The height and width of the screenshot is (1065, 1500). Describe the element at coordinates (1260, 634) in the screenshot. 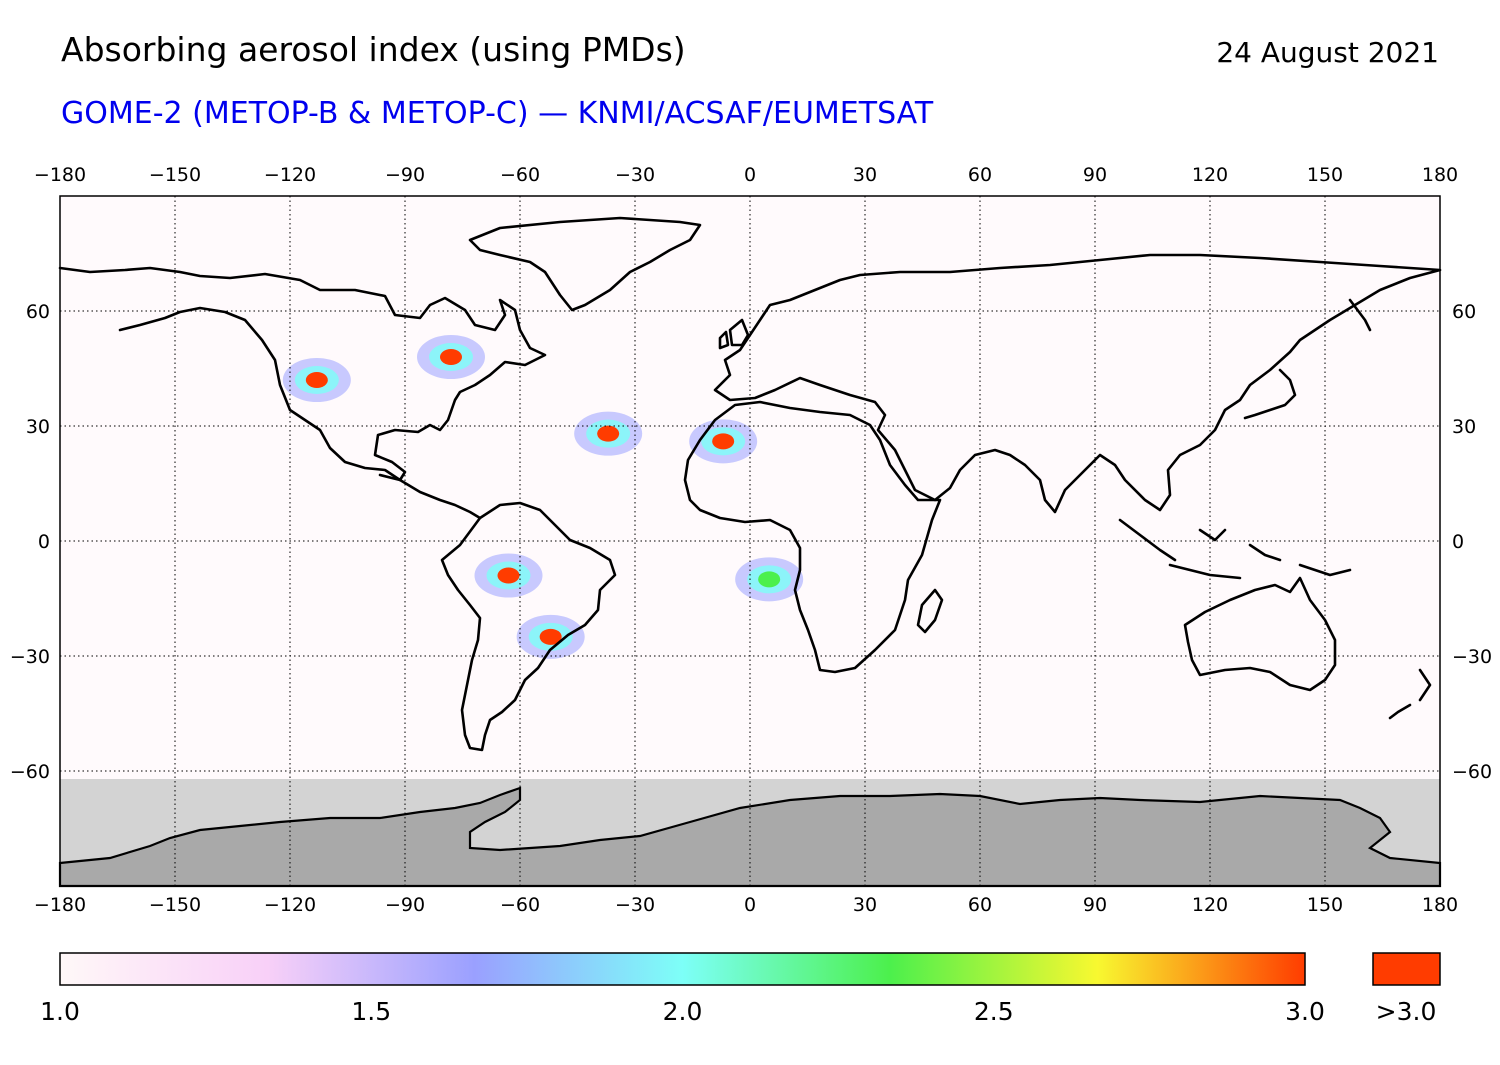

I see `coastline-australia` at that location.